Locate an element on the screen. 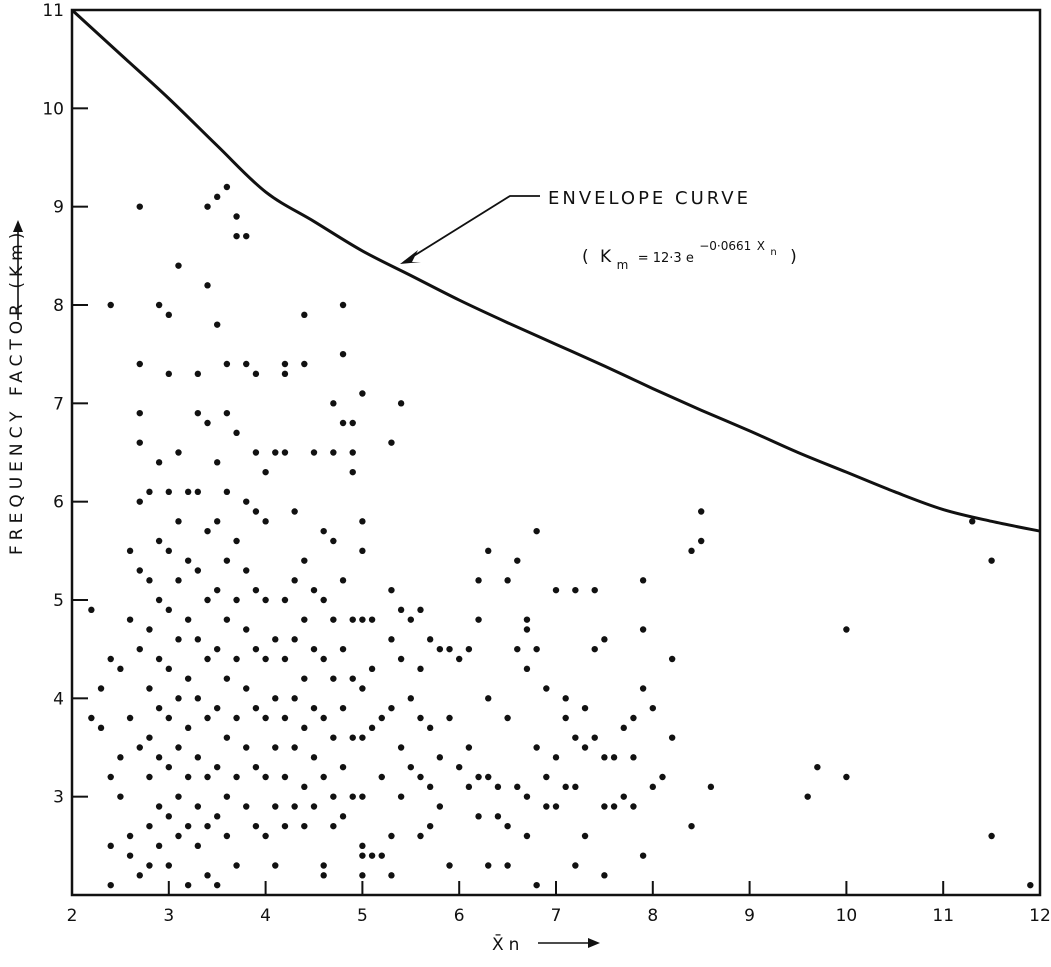 This screenshot has height=967, width=1051. y-tick-label: 4 is located at coordinates (58, 699).